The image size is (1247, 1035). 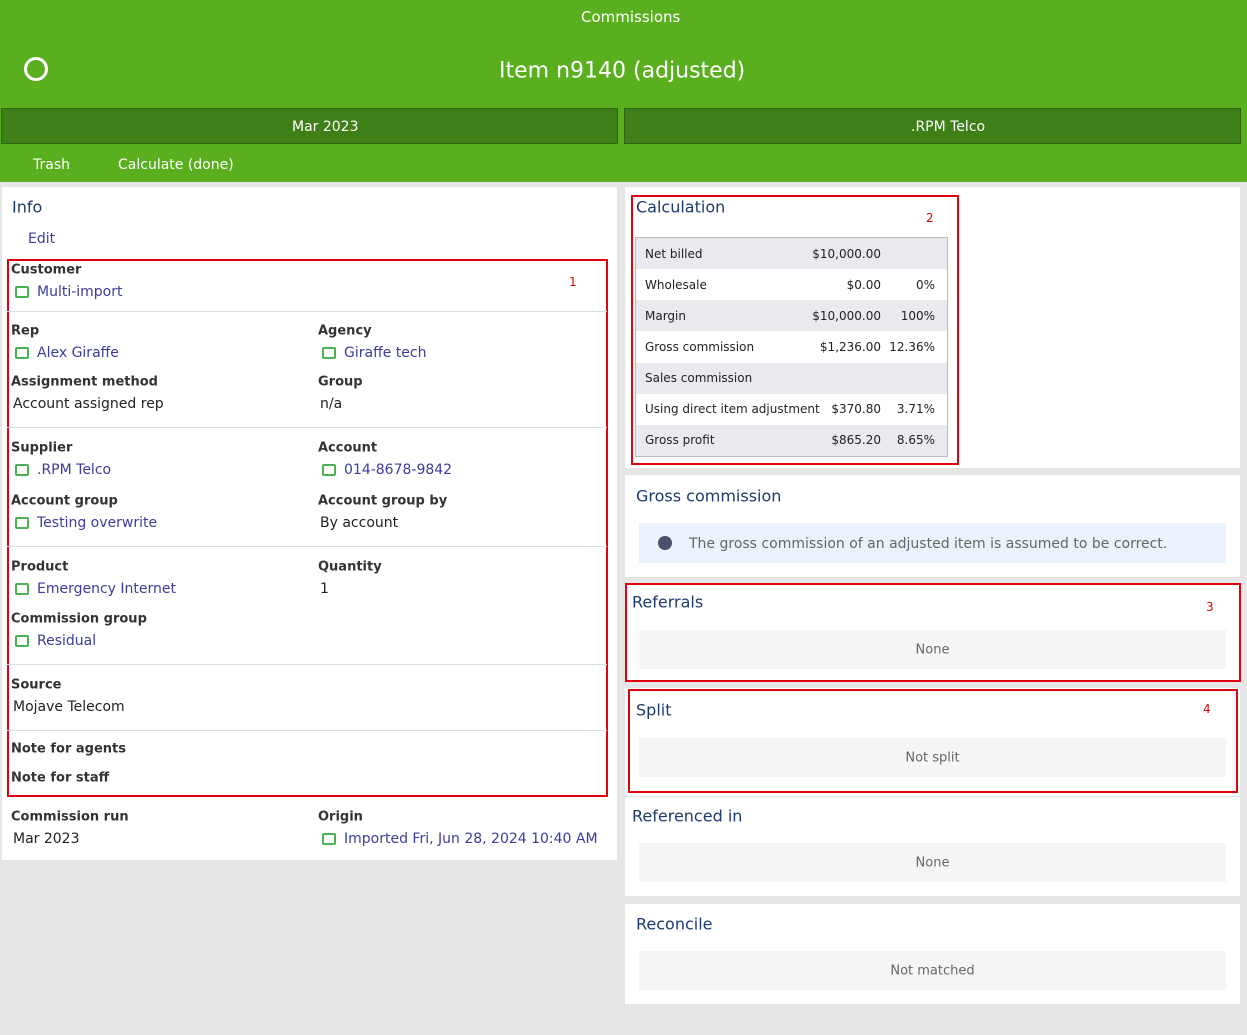 What do you see at coordinates (674, 924) in the screenshot?
I see `panel-title: Reconcile` at bounding box center [674, 924].